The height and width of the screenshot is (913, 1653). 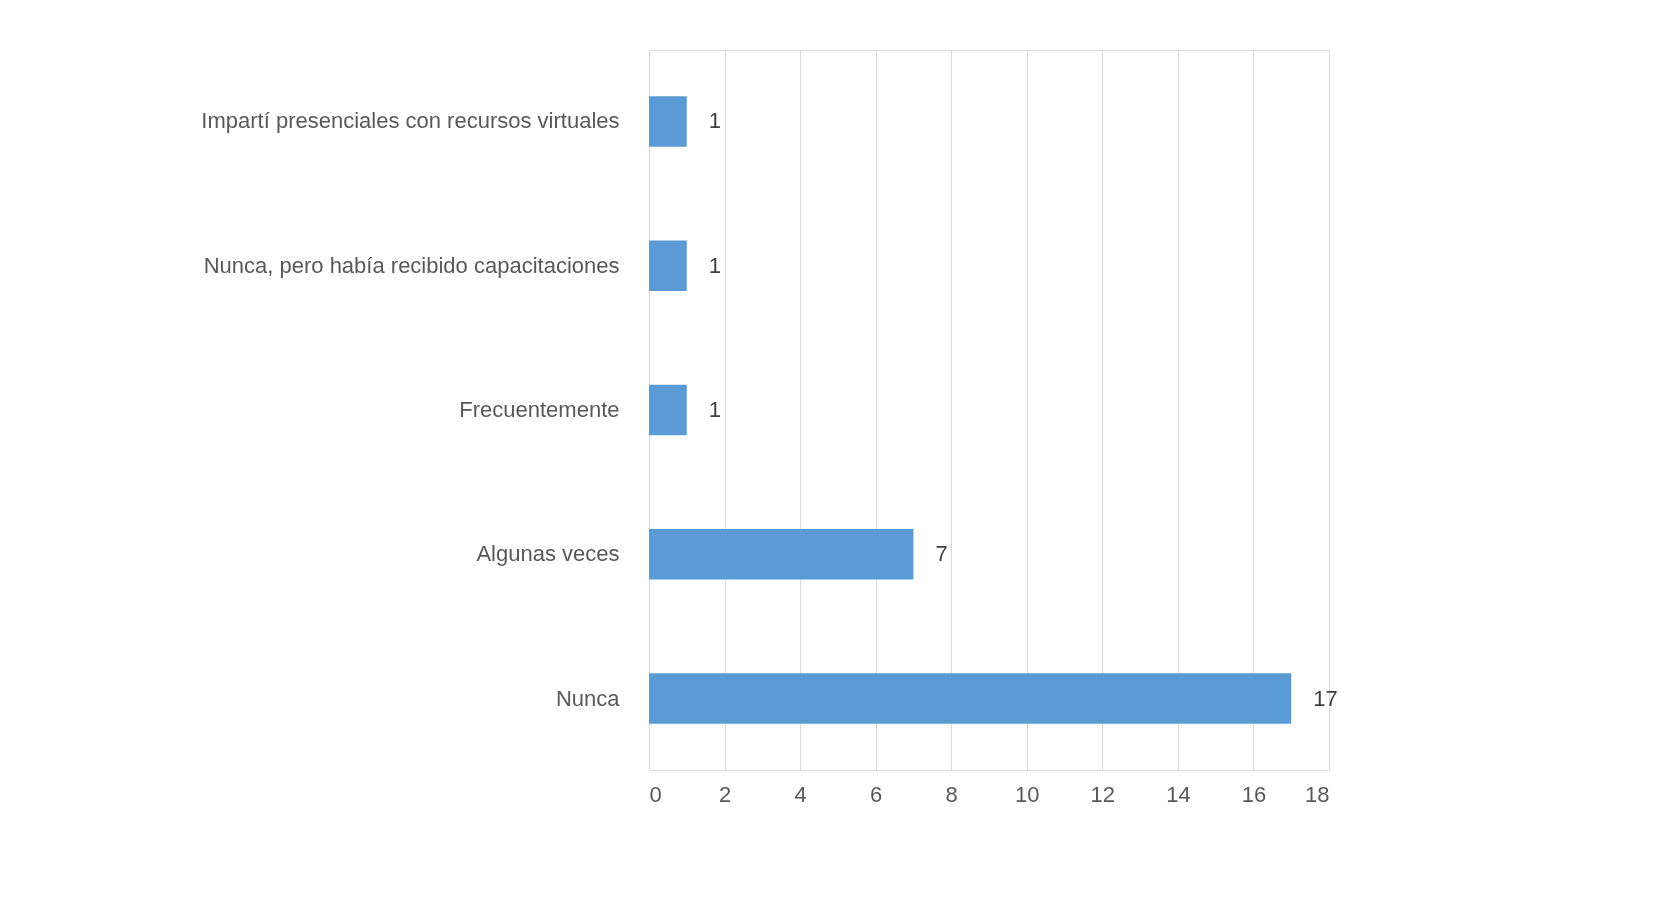 I want to click on x-tick-label: 18, so click(x=1317, y=794).